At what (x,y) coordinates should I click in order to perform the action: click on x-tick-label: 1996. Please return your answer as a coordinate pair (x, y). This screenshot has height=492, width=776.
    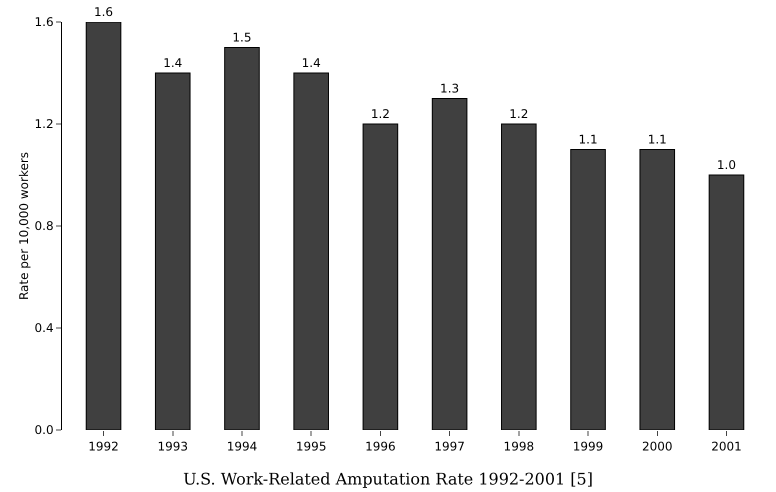
    Looking at the image, I should click on (380, 446).